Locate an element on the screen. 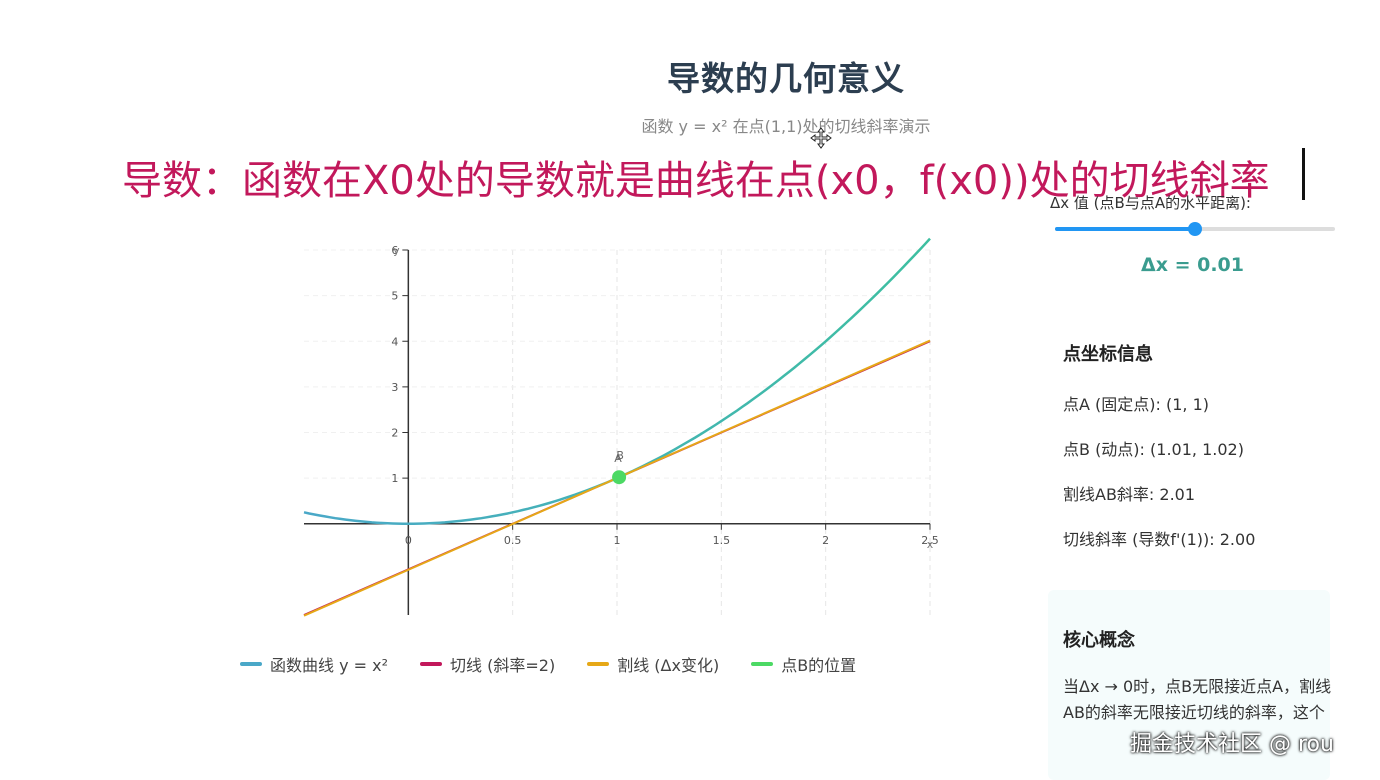 The image size is (1380, 780). x-tick-label: 0 is located at coordinates (408, 540).